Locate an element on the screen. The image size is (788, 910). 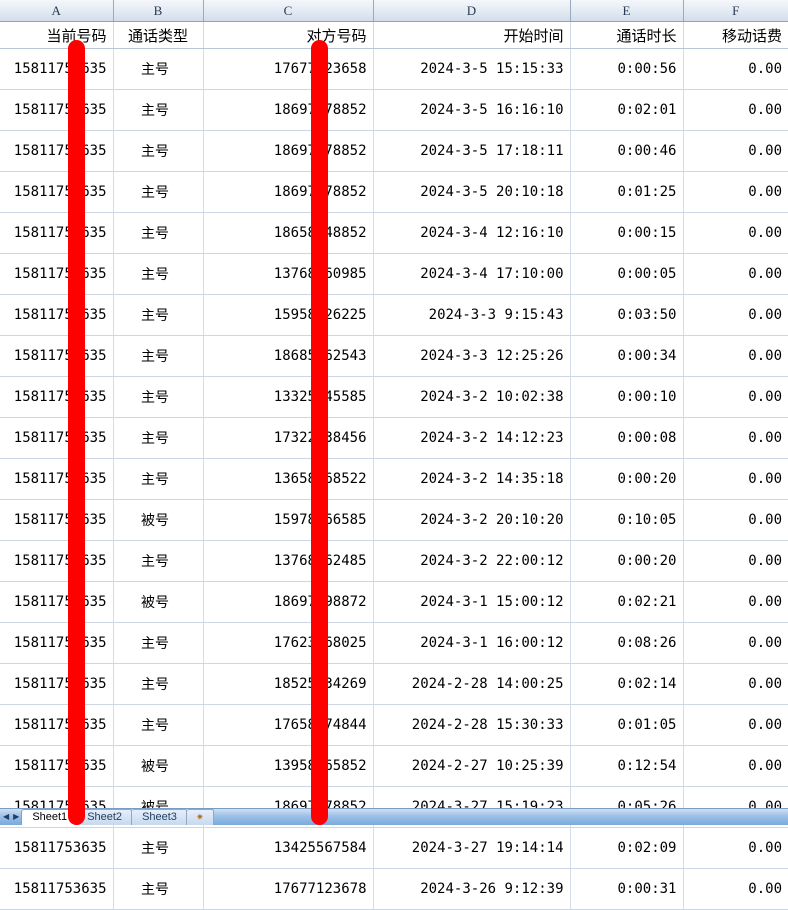
cell-start-time: 2024-2-27 10:25:39 is located at coordinates (472, 766).